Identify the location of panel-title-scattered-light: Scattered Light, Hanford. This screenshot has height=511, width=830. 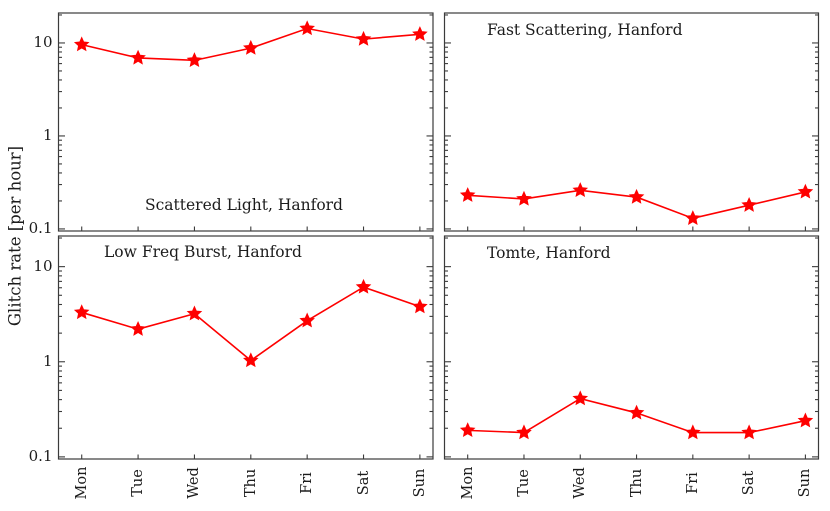
(244, 205).